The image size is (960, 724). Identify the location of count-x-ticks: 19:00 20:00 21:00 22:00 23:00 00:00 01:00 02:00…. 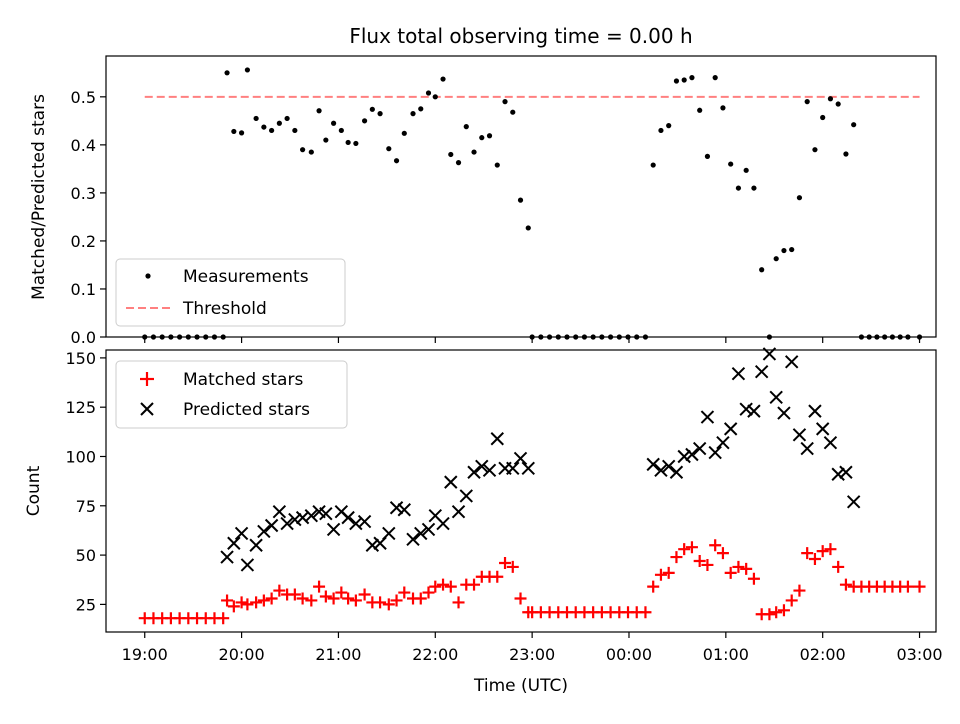
(532, 648).